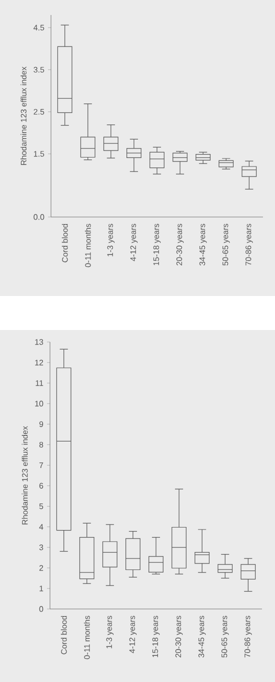 This screenshot has width=275, height=682. I want to click on y-tick-label: 9, so click(41, 424).